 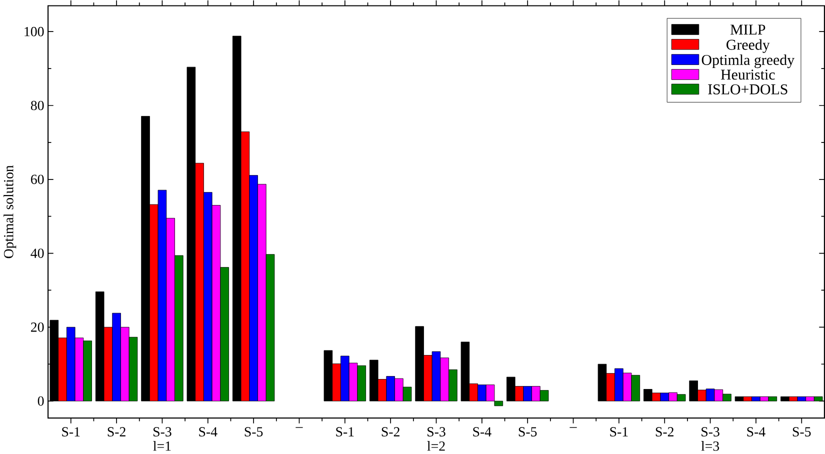 What do you see at coordinates (748, 61) in the screenshot?
I see `legend-label: Optimla greedy` at bounding box center [748, 61].